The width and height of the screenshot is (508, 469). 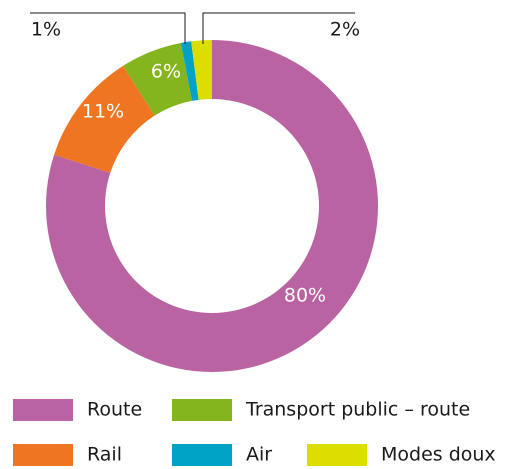 What do you see at coordinates (103, 112) in the screenshot?
I see `data-label: 11%` at bounding box center [103, 112].